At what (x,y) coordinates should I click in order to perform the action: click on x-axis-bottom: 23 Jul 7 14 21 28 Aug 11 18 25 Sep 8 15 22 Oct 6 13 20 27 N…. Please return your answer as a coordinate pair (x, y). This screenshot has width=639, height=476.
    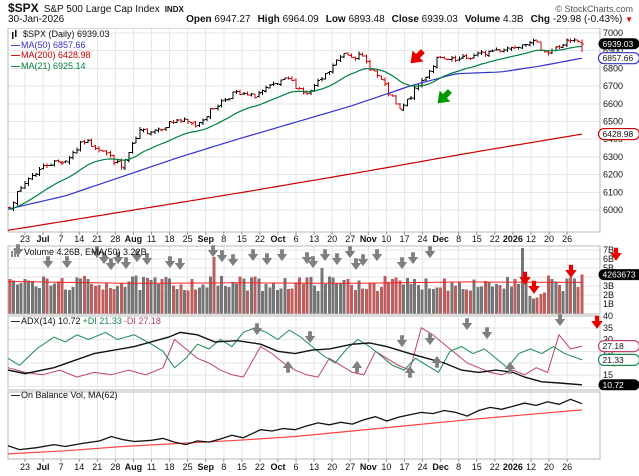
    Looking at the image, I should click on (296, 465).